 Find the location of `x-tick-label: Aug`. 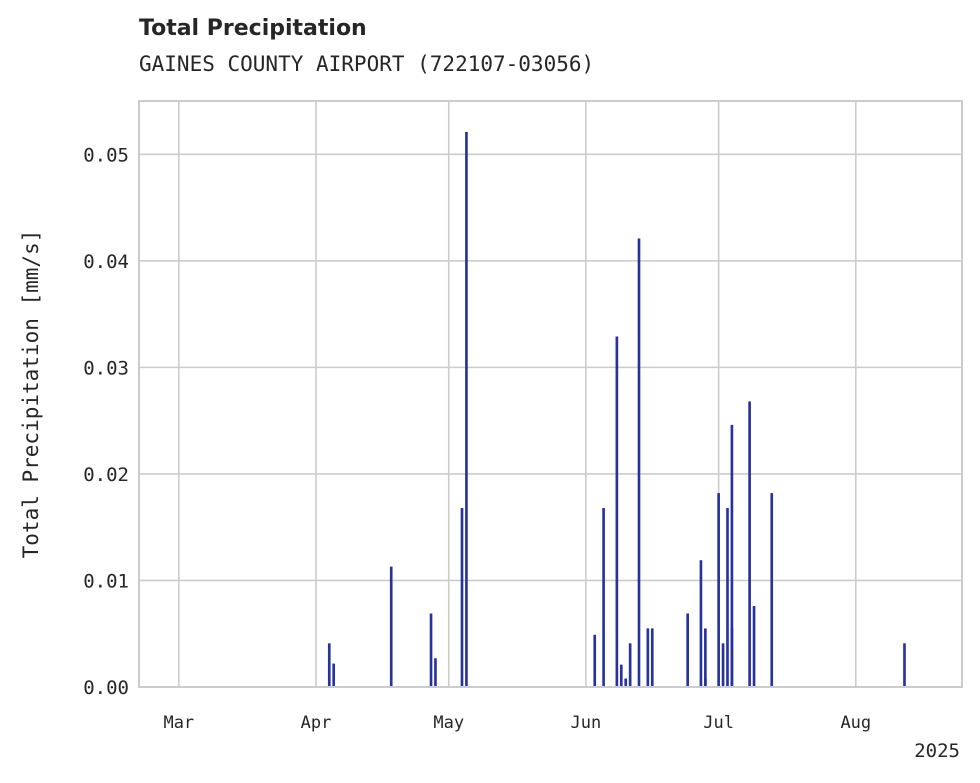

x-tick-label: Aug is located at coordinates (855, 723).